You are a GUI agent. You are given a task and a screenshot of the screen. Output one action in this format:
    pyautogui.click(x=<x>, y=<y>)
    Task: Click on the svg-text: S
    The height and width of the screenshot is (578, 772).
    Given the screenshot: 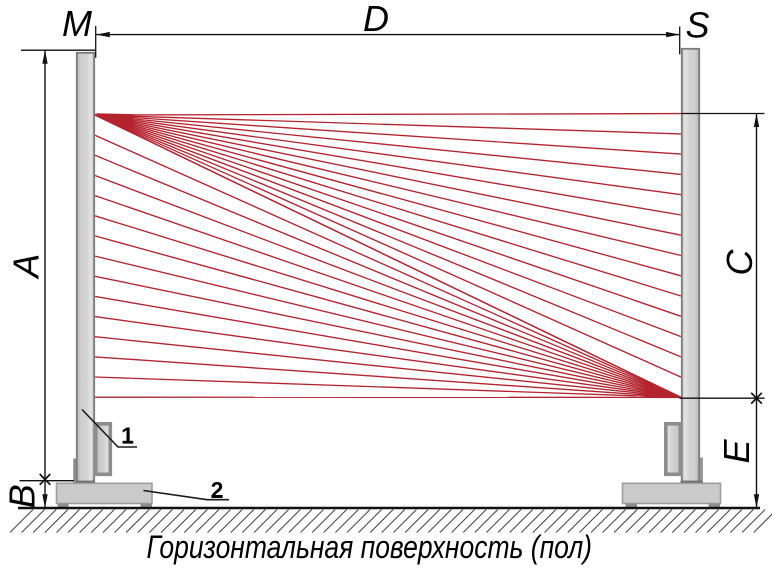 What is the action you would take?
    pyautogui.click(x=697, y=24)
    